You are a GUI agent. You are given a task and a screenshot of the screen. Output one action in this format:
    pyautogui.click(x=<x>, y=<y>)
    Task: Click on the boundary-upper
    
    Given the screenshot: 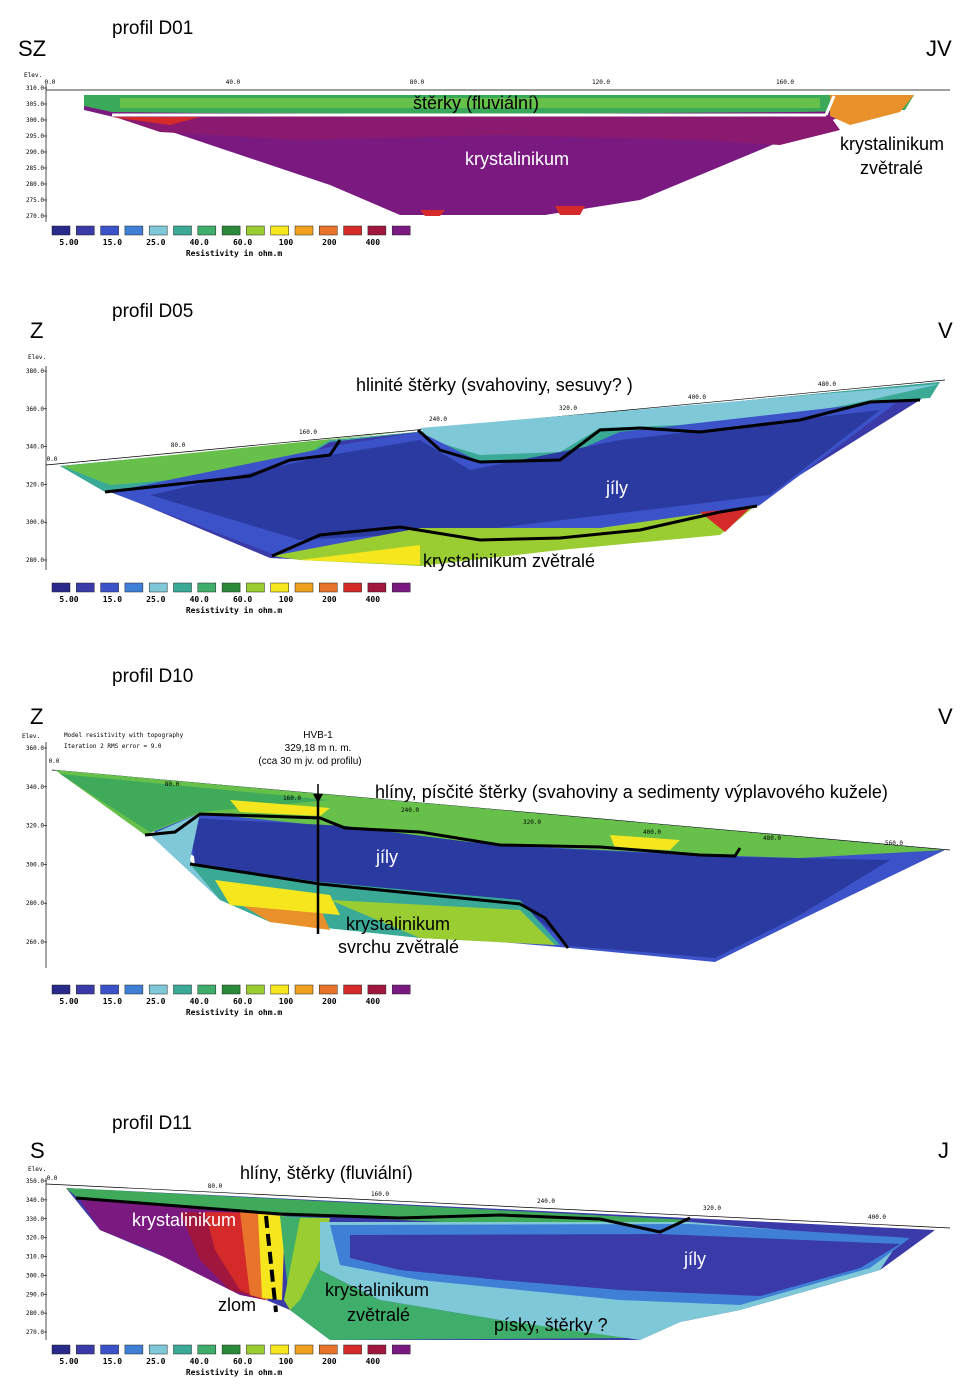 What is the action you would take?
    pyautogui.click(x=223, y=466)
    